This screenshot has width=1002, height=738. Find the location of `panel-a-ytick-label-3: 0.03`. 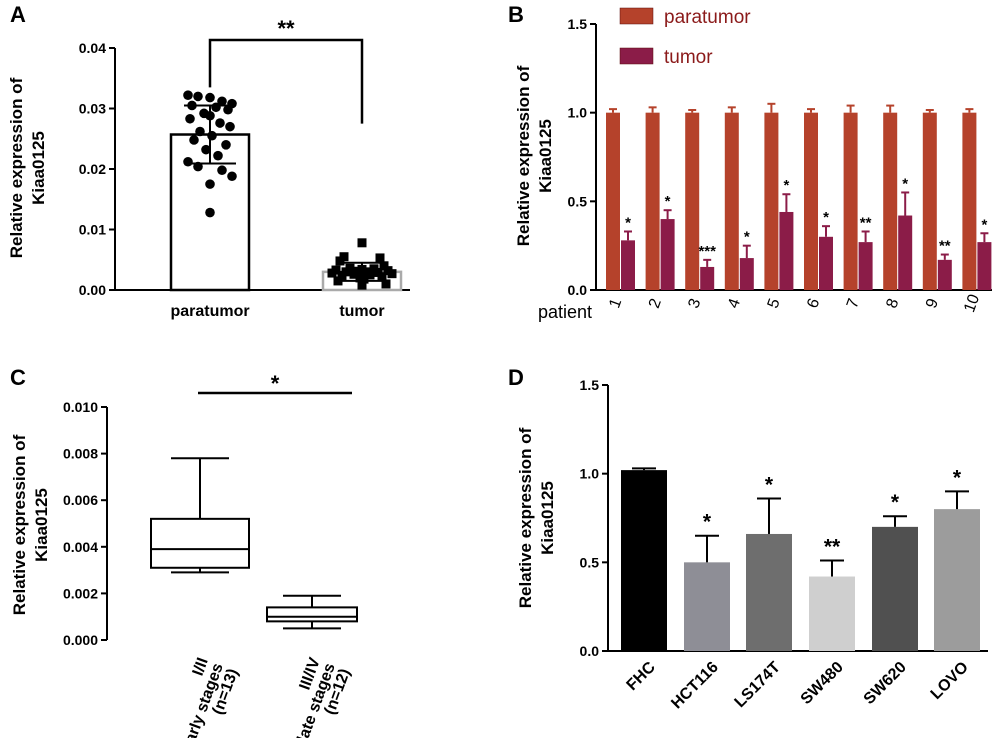

panel-a-ytick-label-3: 0.03 is located at coordinates (92, 109).